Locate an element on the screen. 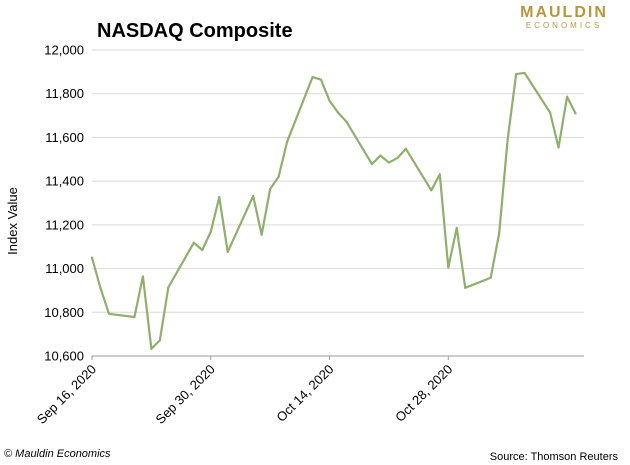 This screenshot has height=465, width=630. source-text: Source: Thomson Reuters is located at coordinates (553, 457).